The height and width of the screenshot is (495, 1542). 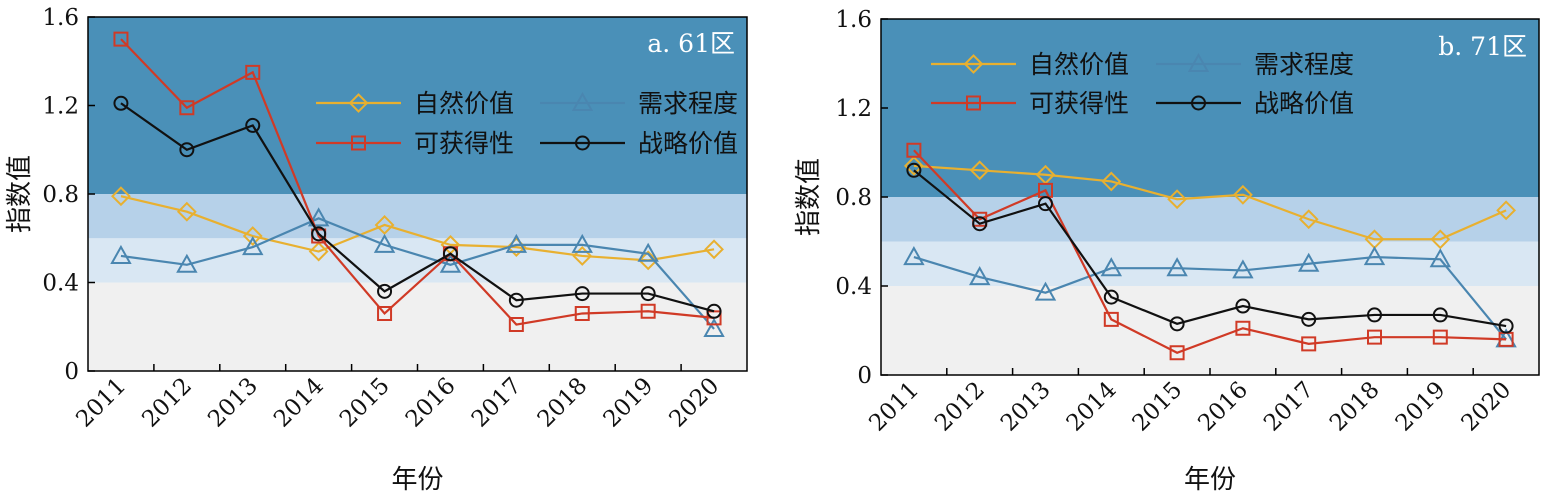 What do you see at coordinates (299, 403) in the screenshot?
I see `x-tick-label: 2014` at bounding box center [299, 403].